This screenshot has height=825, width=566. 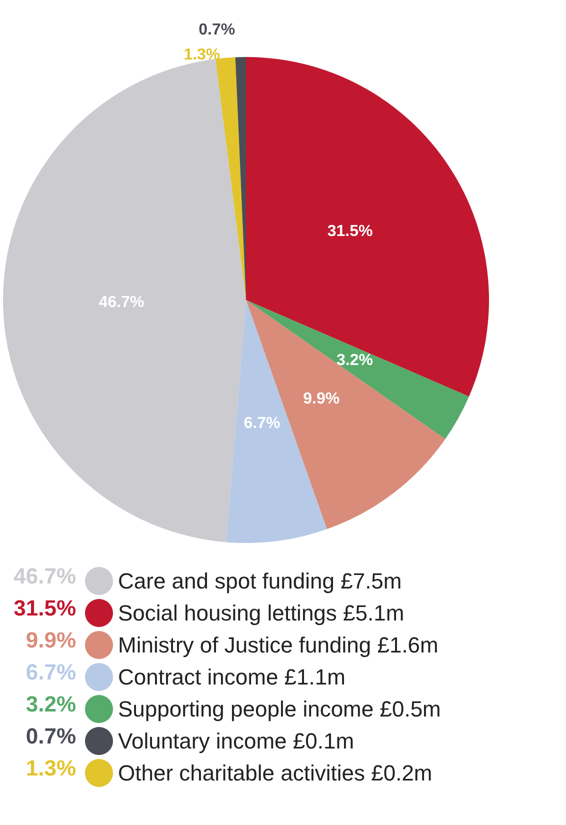 What do you see at coordinates (51, 704) in the screenshot?
I see `text: 3.2%` at bounding box center [51, 704].